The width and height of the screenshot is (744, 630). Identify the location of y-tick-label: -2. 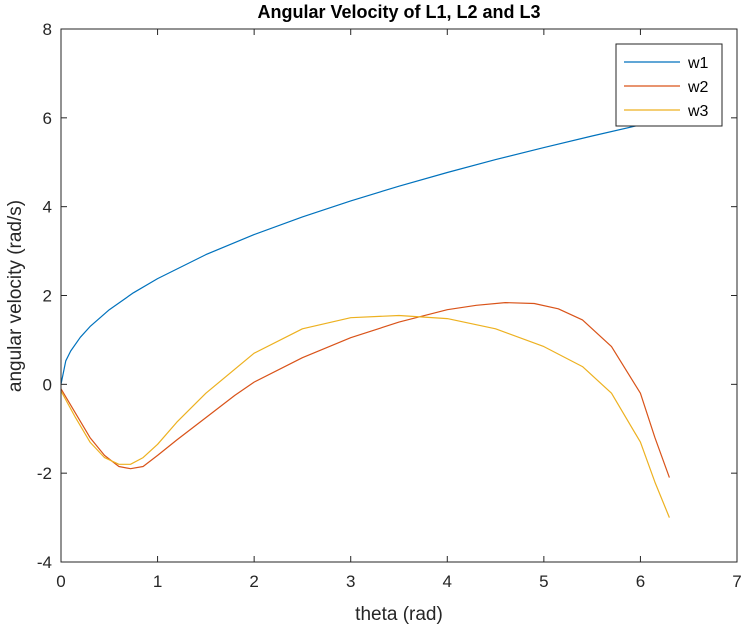
(44, 473).